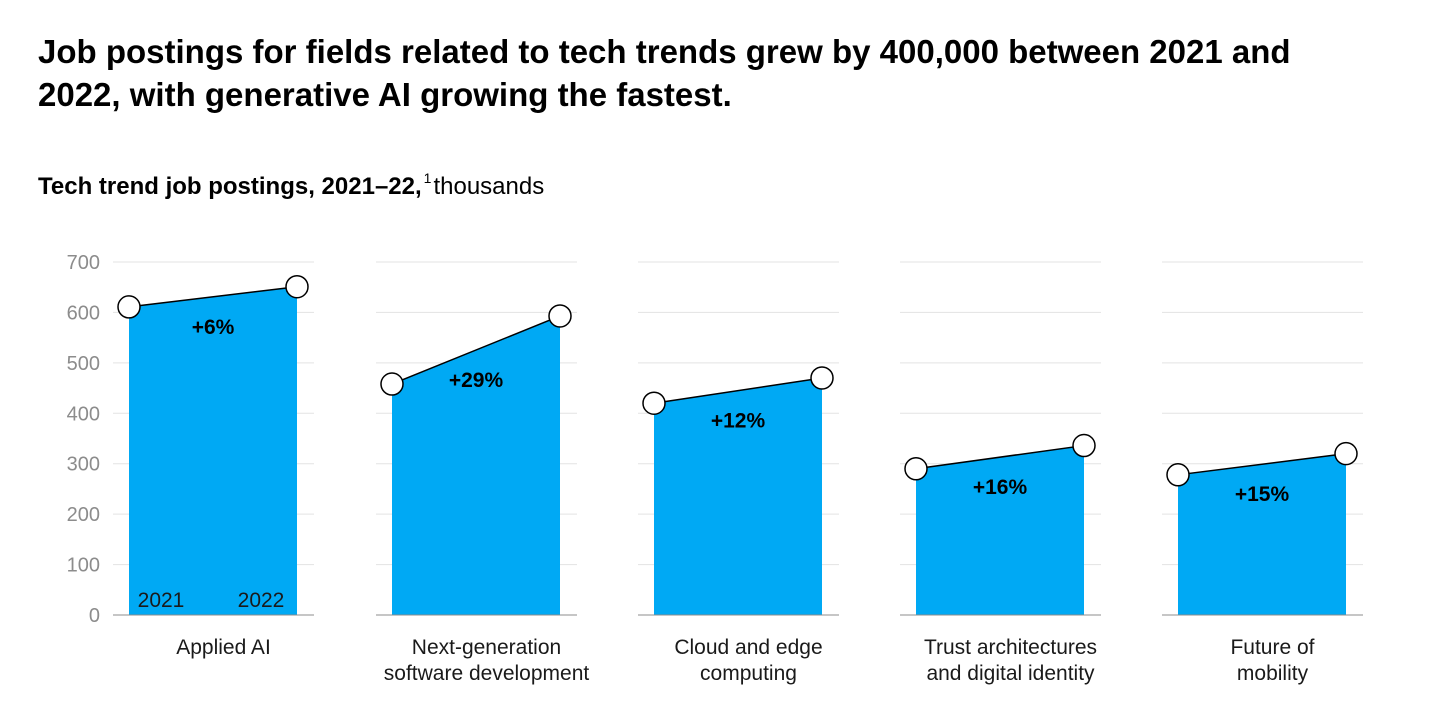 This screenshot has width=1438, height=725. I want to click on change-label: +6%, so click(213, 327).